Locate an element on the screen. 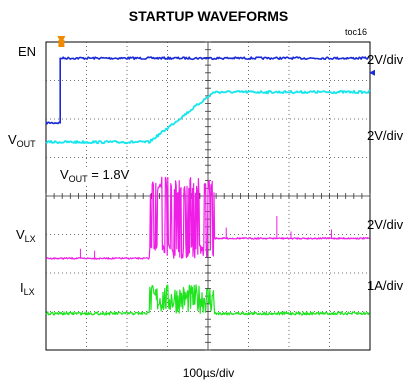  vout-annotation: VOUT = 1.8V is located at coordinates (95, 175).